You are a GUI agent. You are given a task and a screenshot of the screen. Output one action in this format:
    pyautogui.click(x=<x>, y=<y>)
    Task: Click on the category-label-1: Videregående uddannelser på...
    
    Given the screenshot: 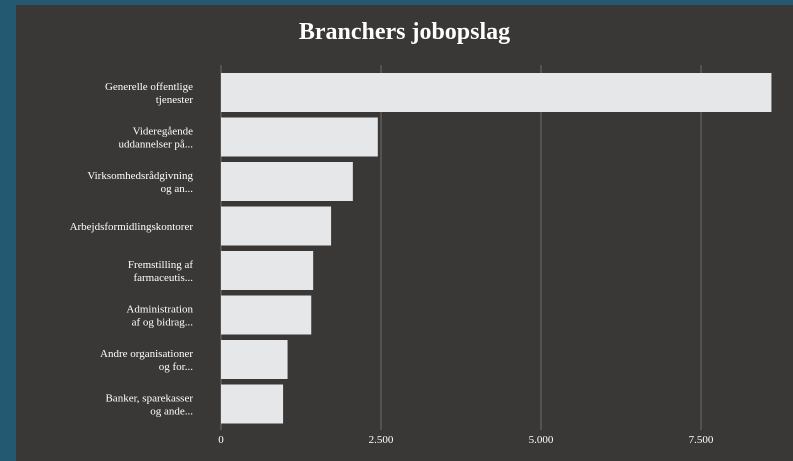 What is the action you would take?
    pyautogui.click(x=155, y=138)
    